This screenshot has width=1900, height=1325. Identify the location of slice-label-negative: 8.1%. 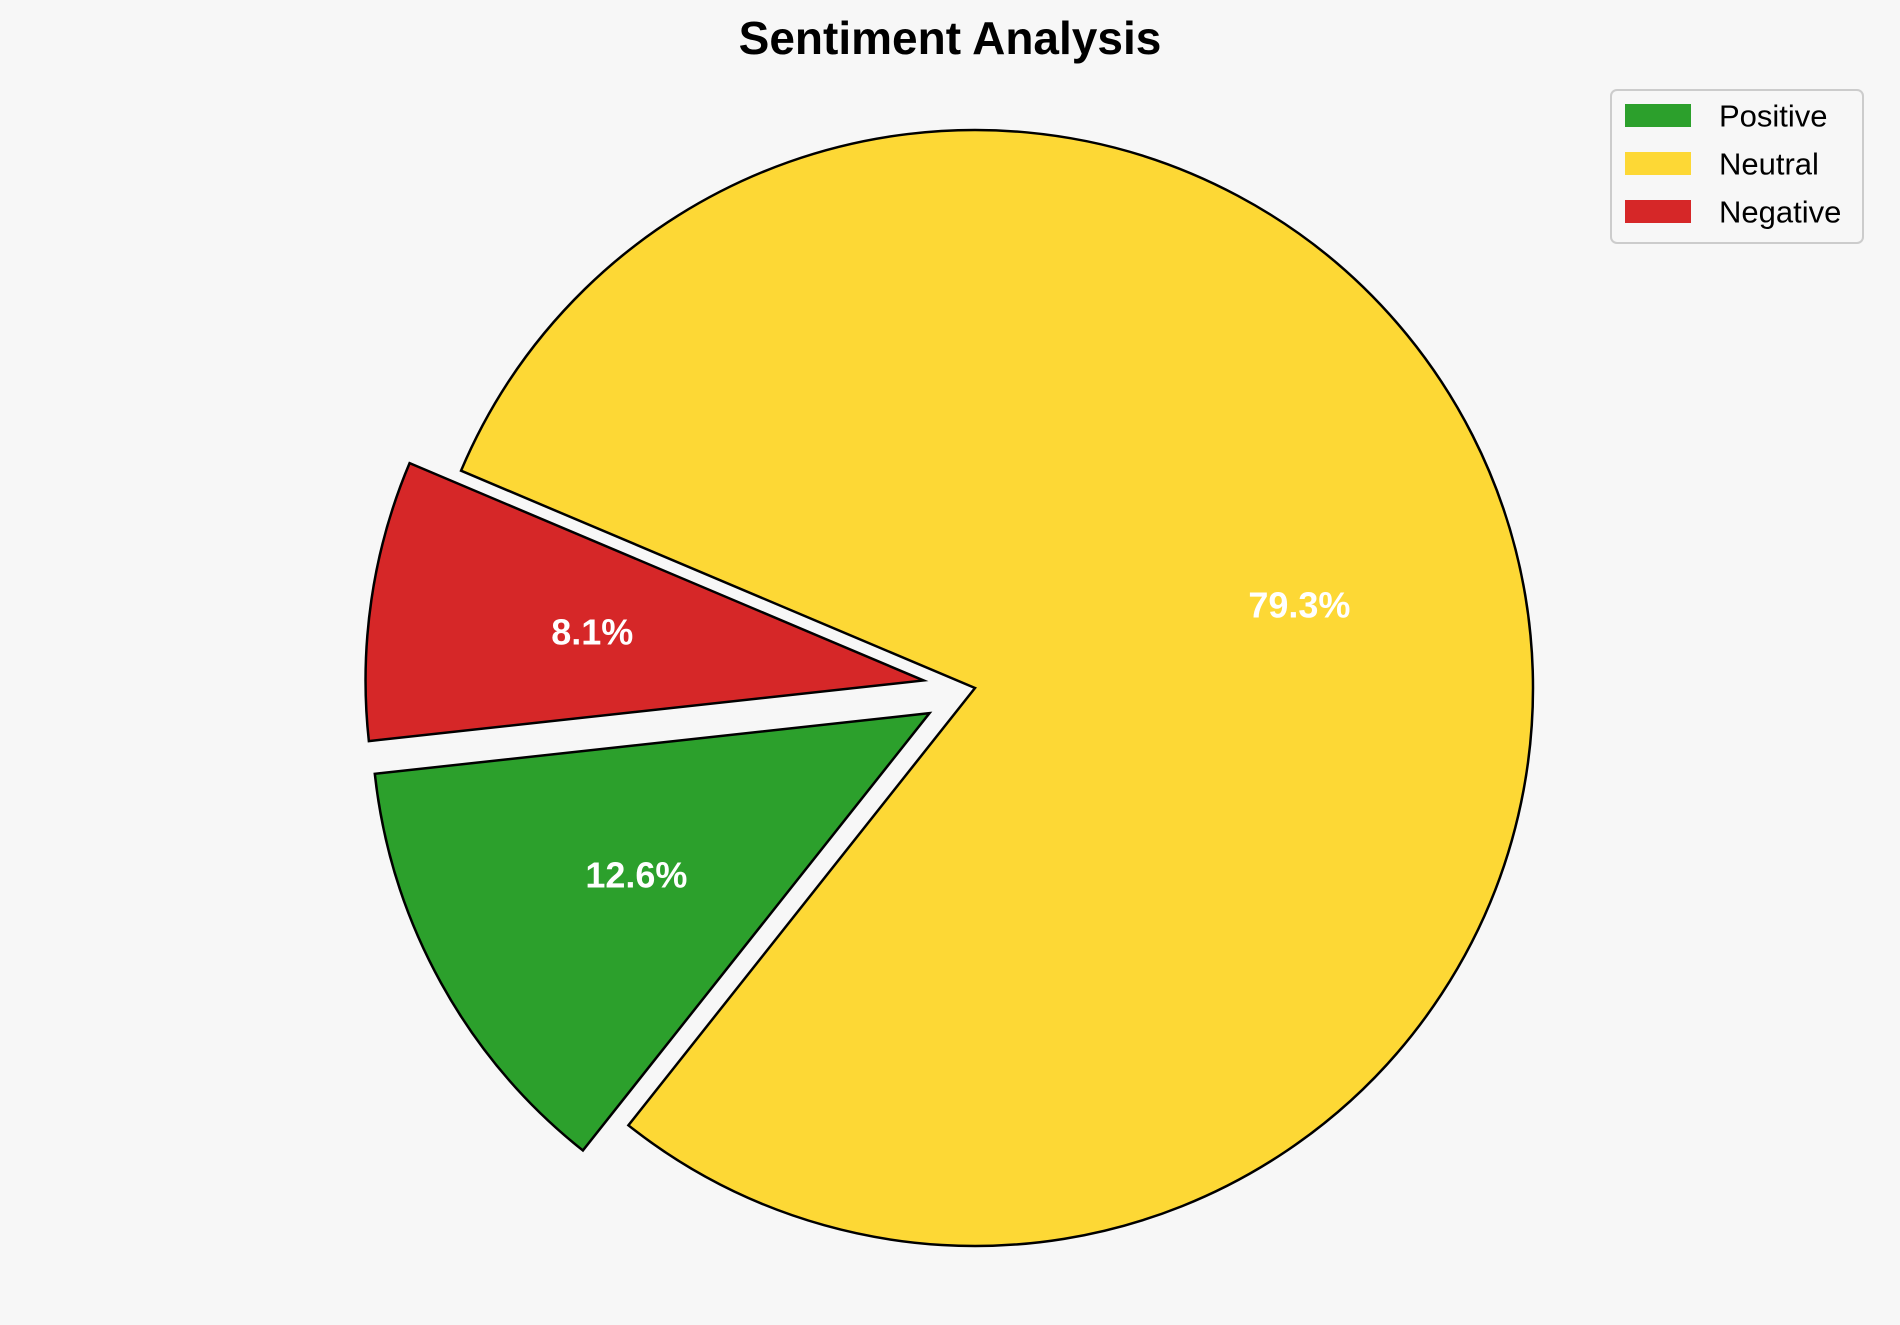
(592, 631).